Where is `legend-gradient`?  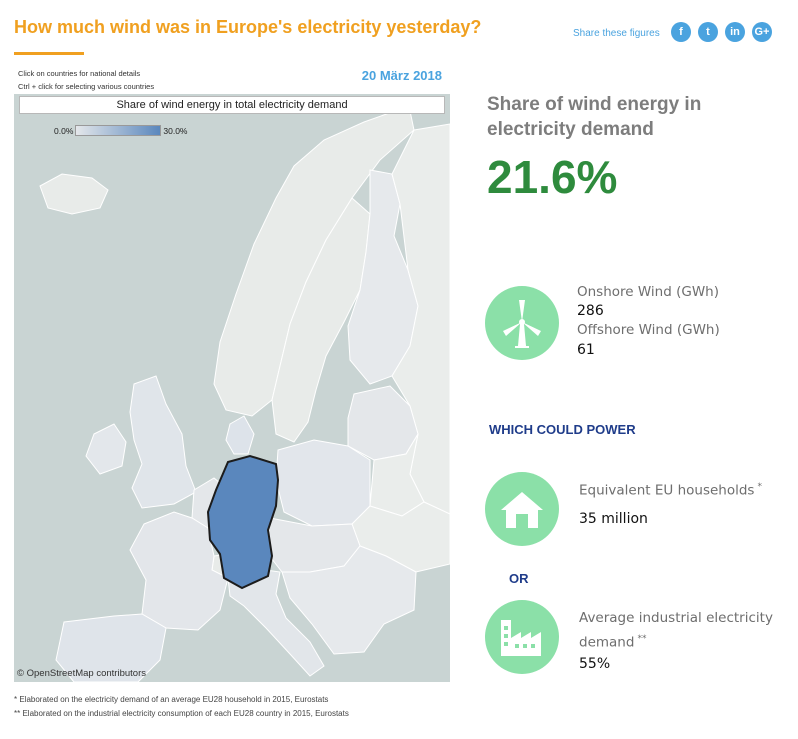 legend-gradient is located at coordinates (118, 130).